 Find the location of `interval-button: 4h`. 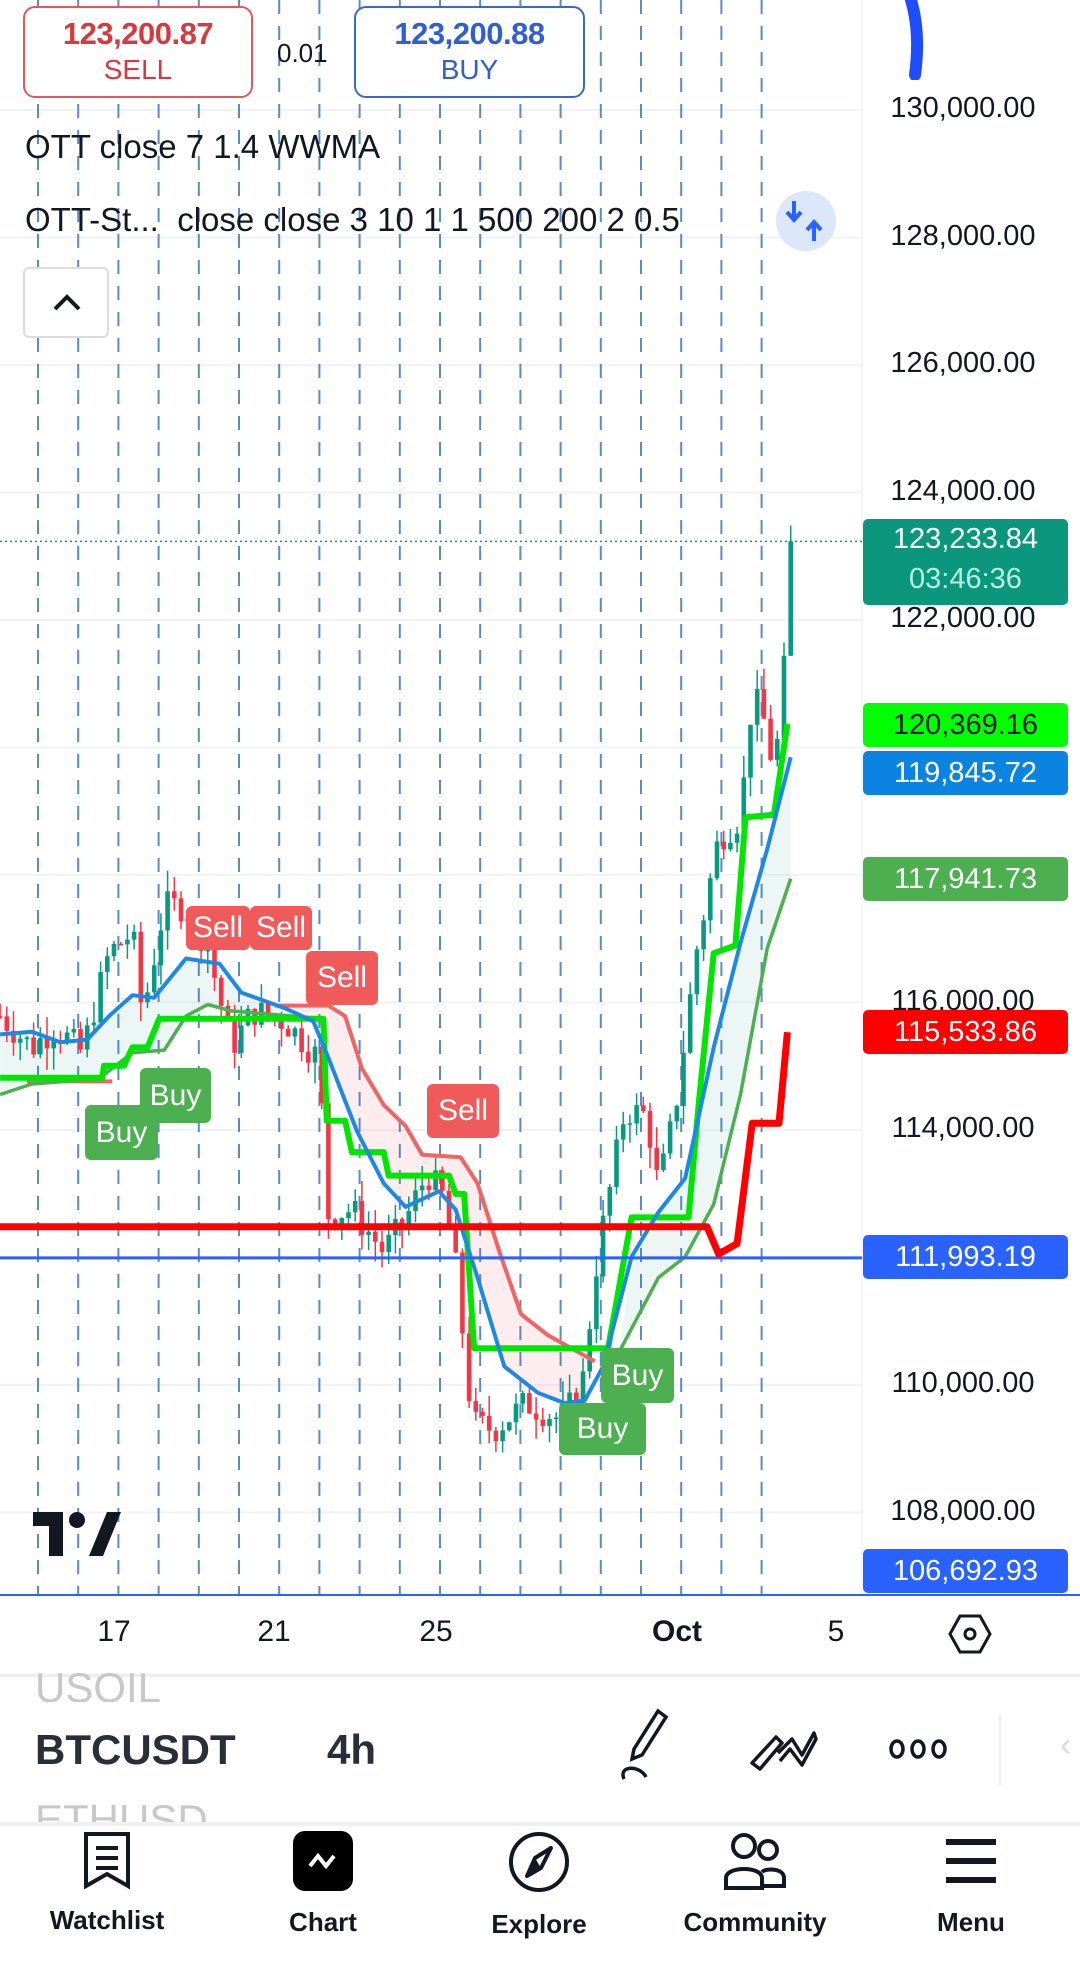

interval-button: 4h is located at coordinates (352, 1749).